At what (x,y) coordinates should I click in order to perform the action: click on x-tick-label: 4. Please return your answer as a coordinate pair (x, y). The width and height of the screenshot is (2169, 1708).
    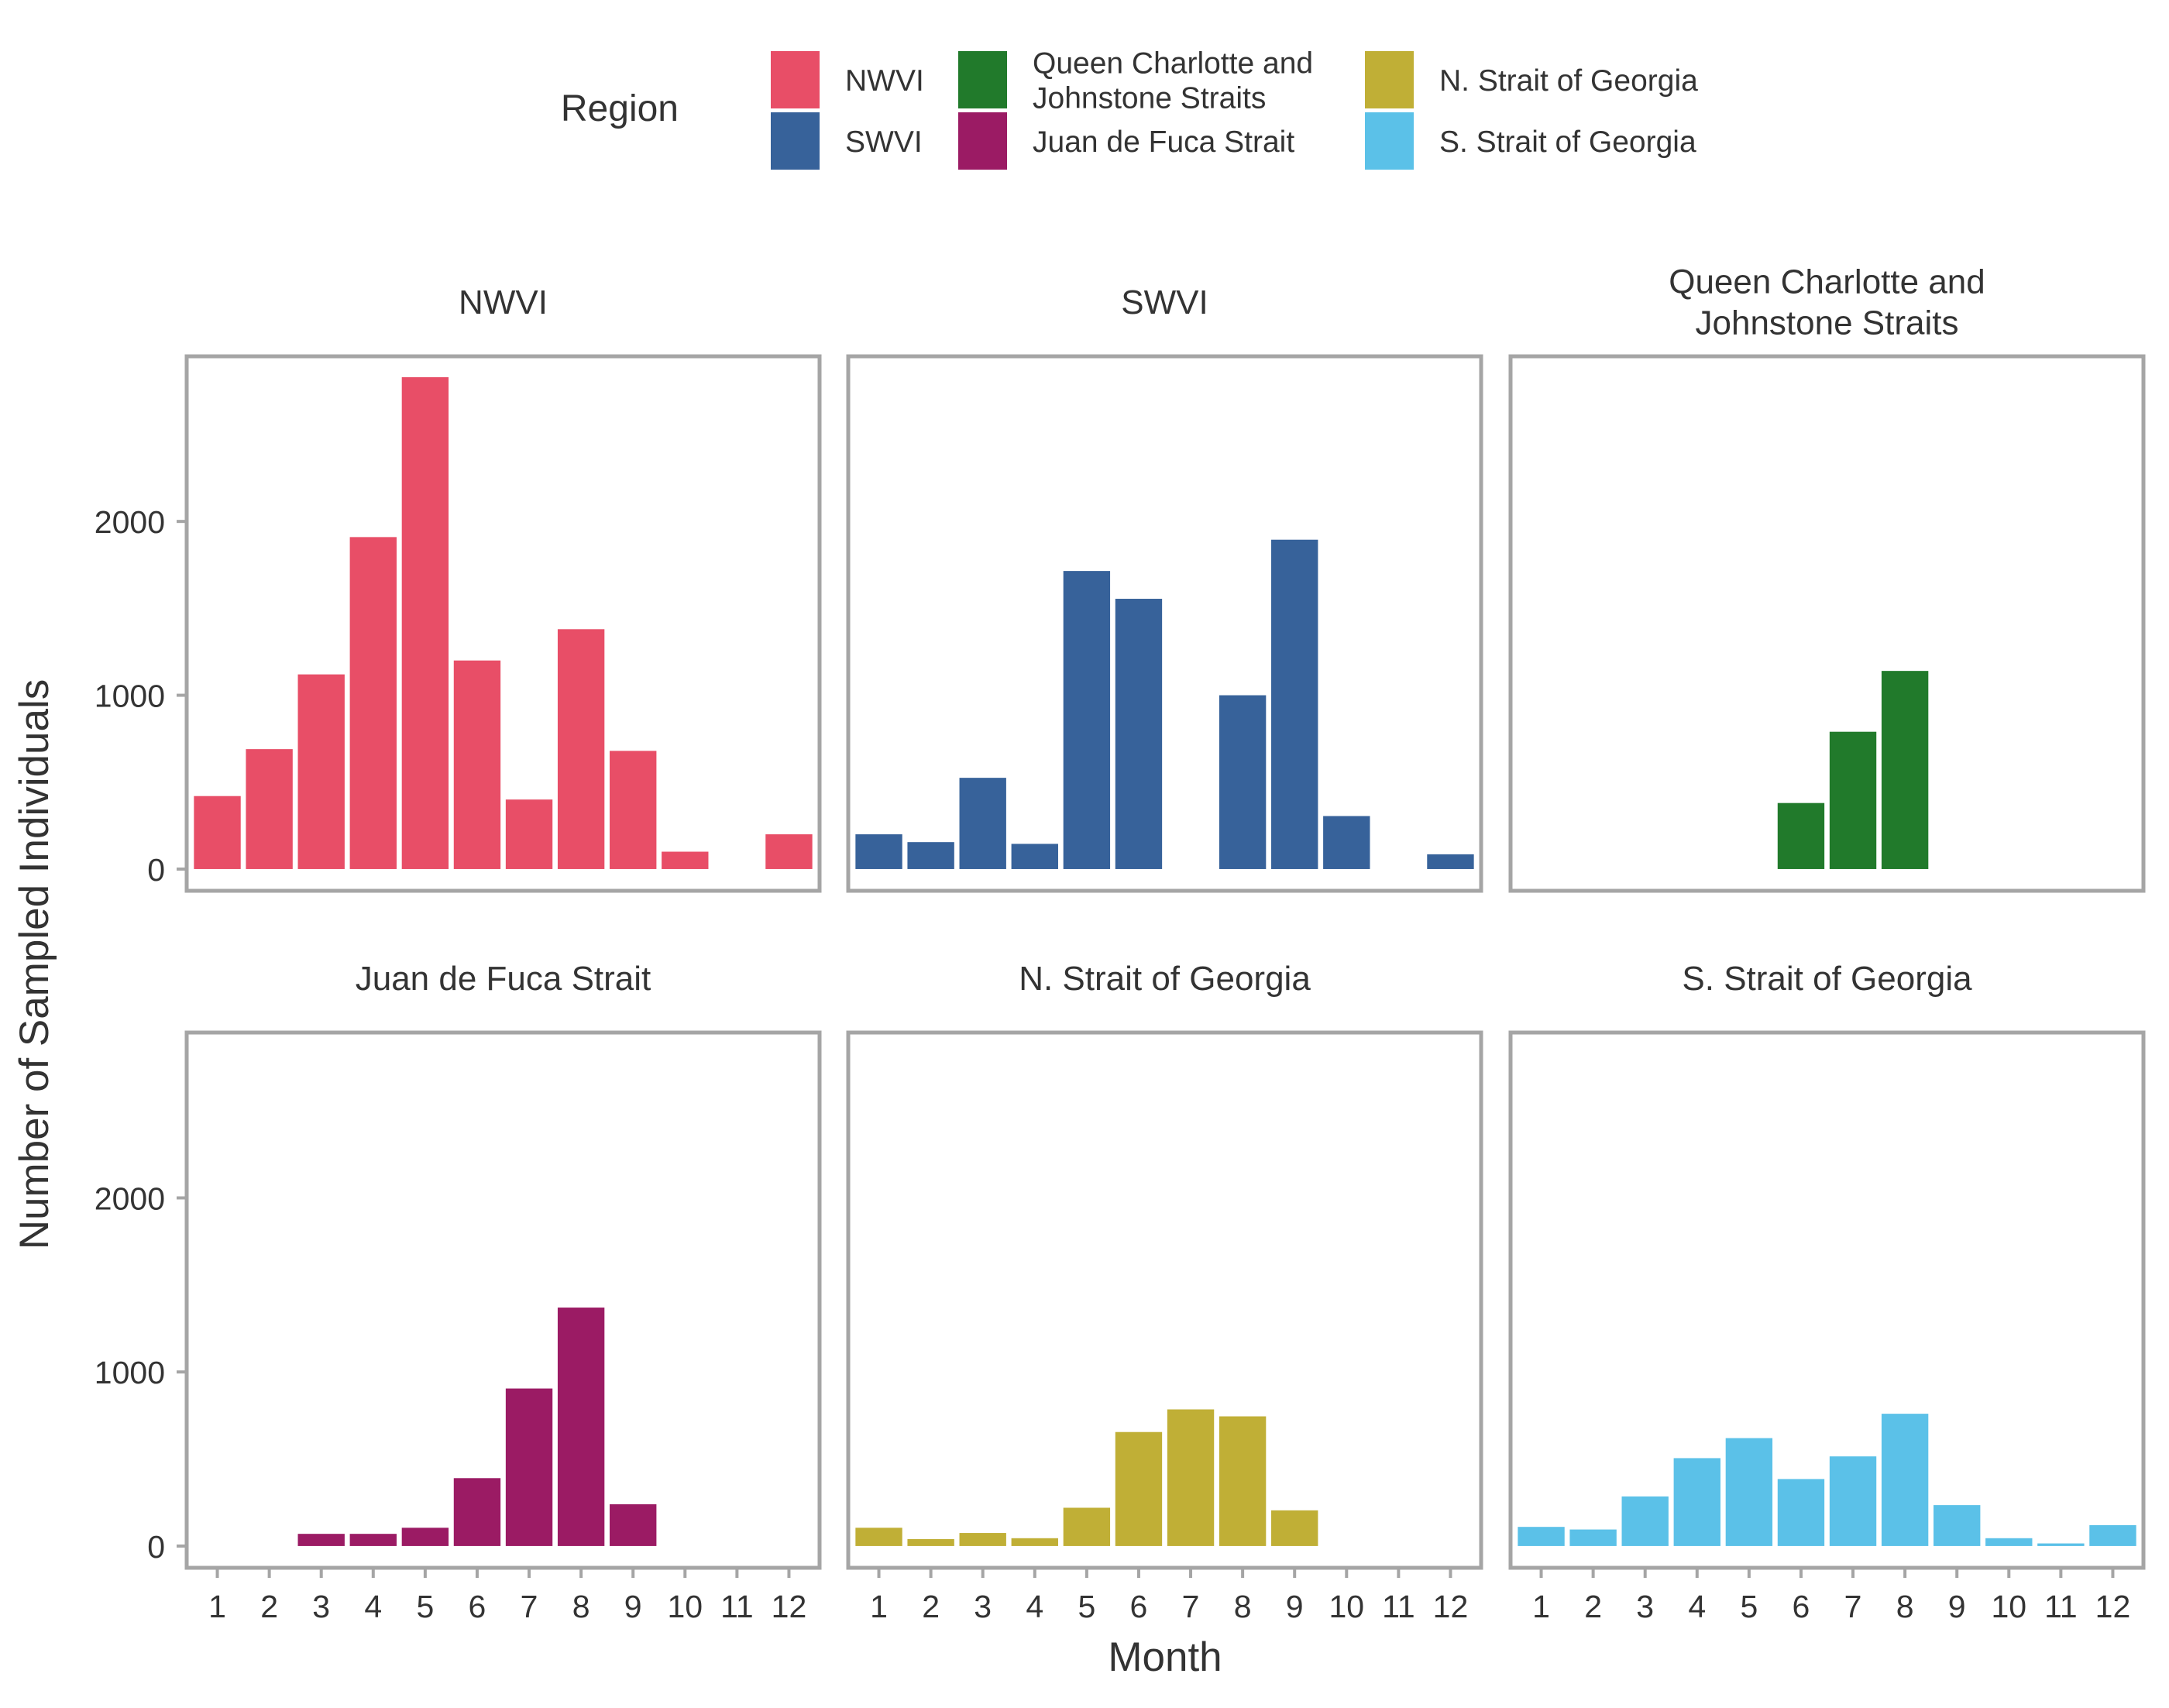
    Looking at the image, I should click on (1035, 1606).